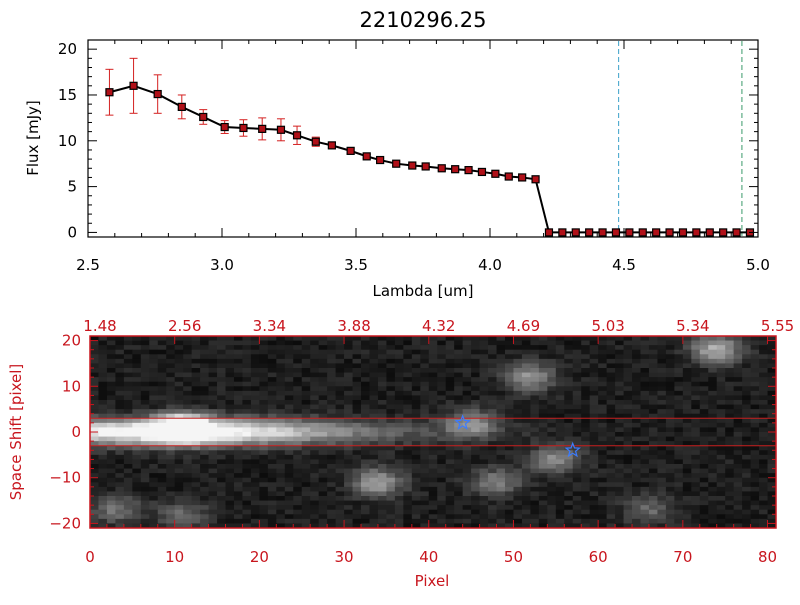  Describe the element at coordinates (433, 432) in the screenshot. I see `extraction-lines` at that location.